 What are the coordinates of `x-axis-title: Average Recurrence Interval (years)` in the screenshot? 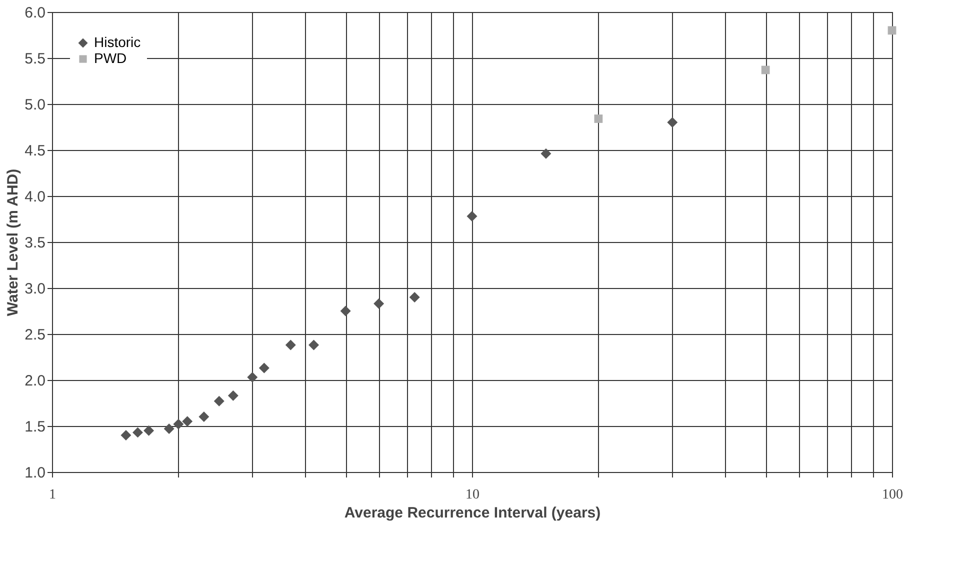 It's located at (472, 513).